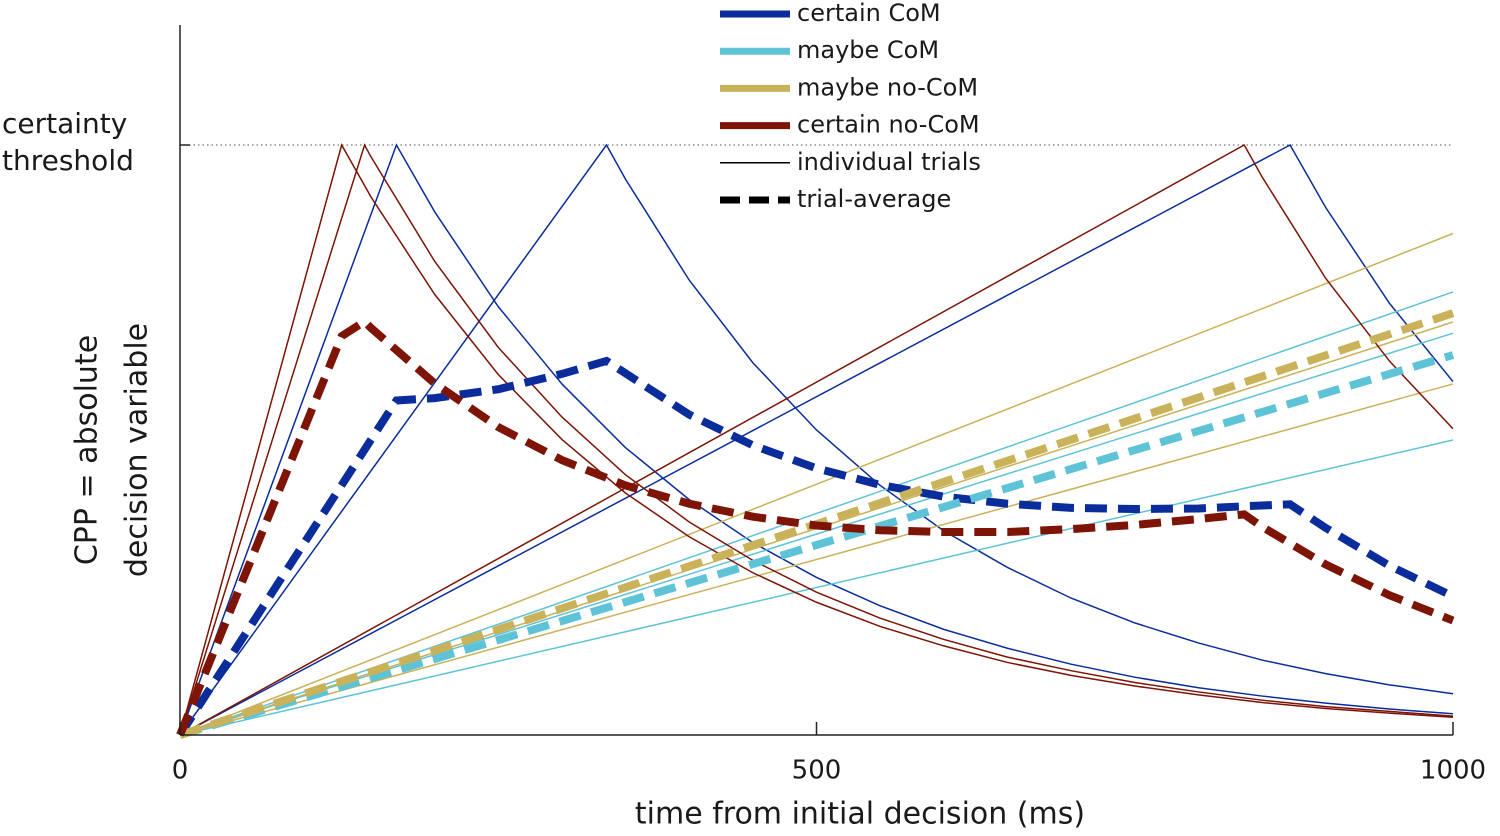 This screenshot has width=1500, height=836. I want to click on x-tick-label: 0, so click(180, 771).